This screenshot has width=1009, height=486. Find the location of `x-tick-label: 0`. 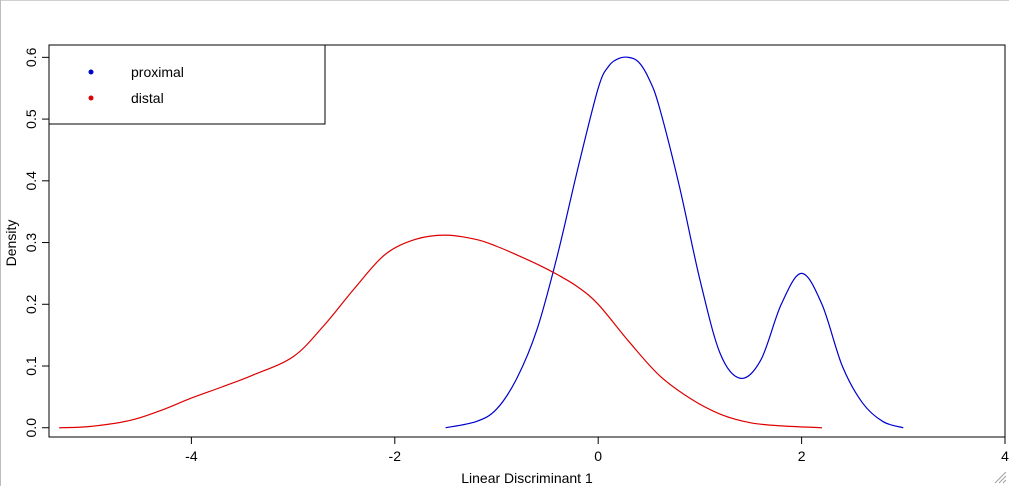

x-tick-label: 0 is located at coordinates (598, 456).